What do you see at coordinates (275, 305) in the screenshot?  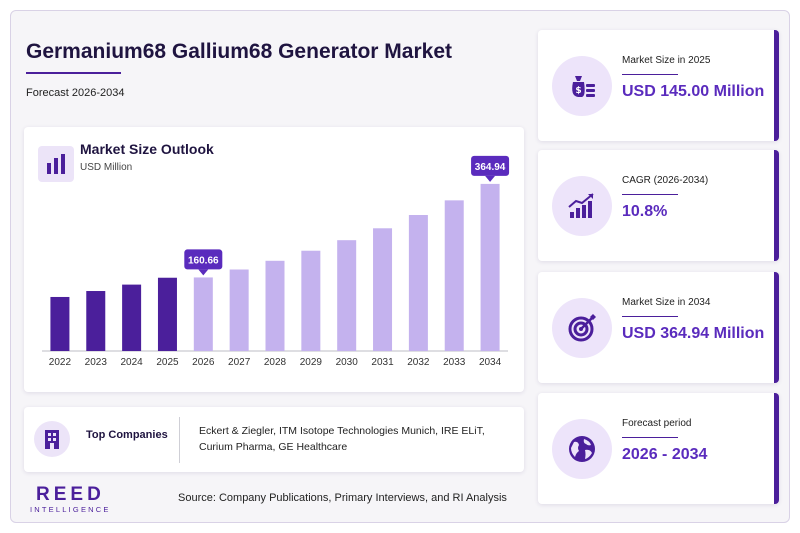 I see `bar-2028` at bounding box center [275, 305].